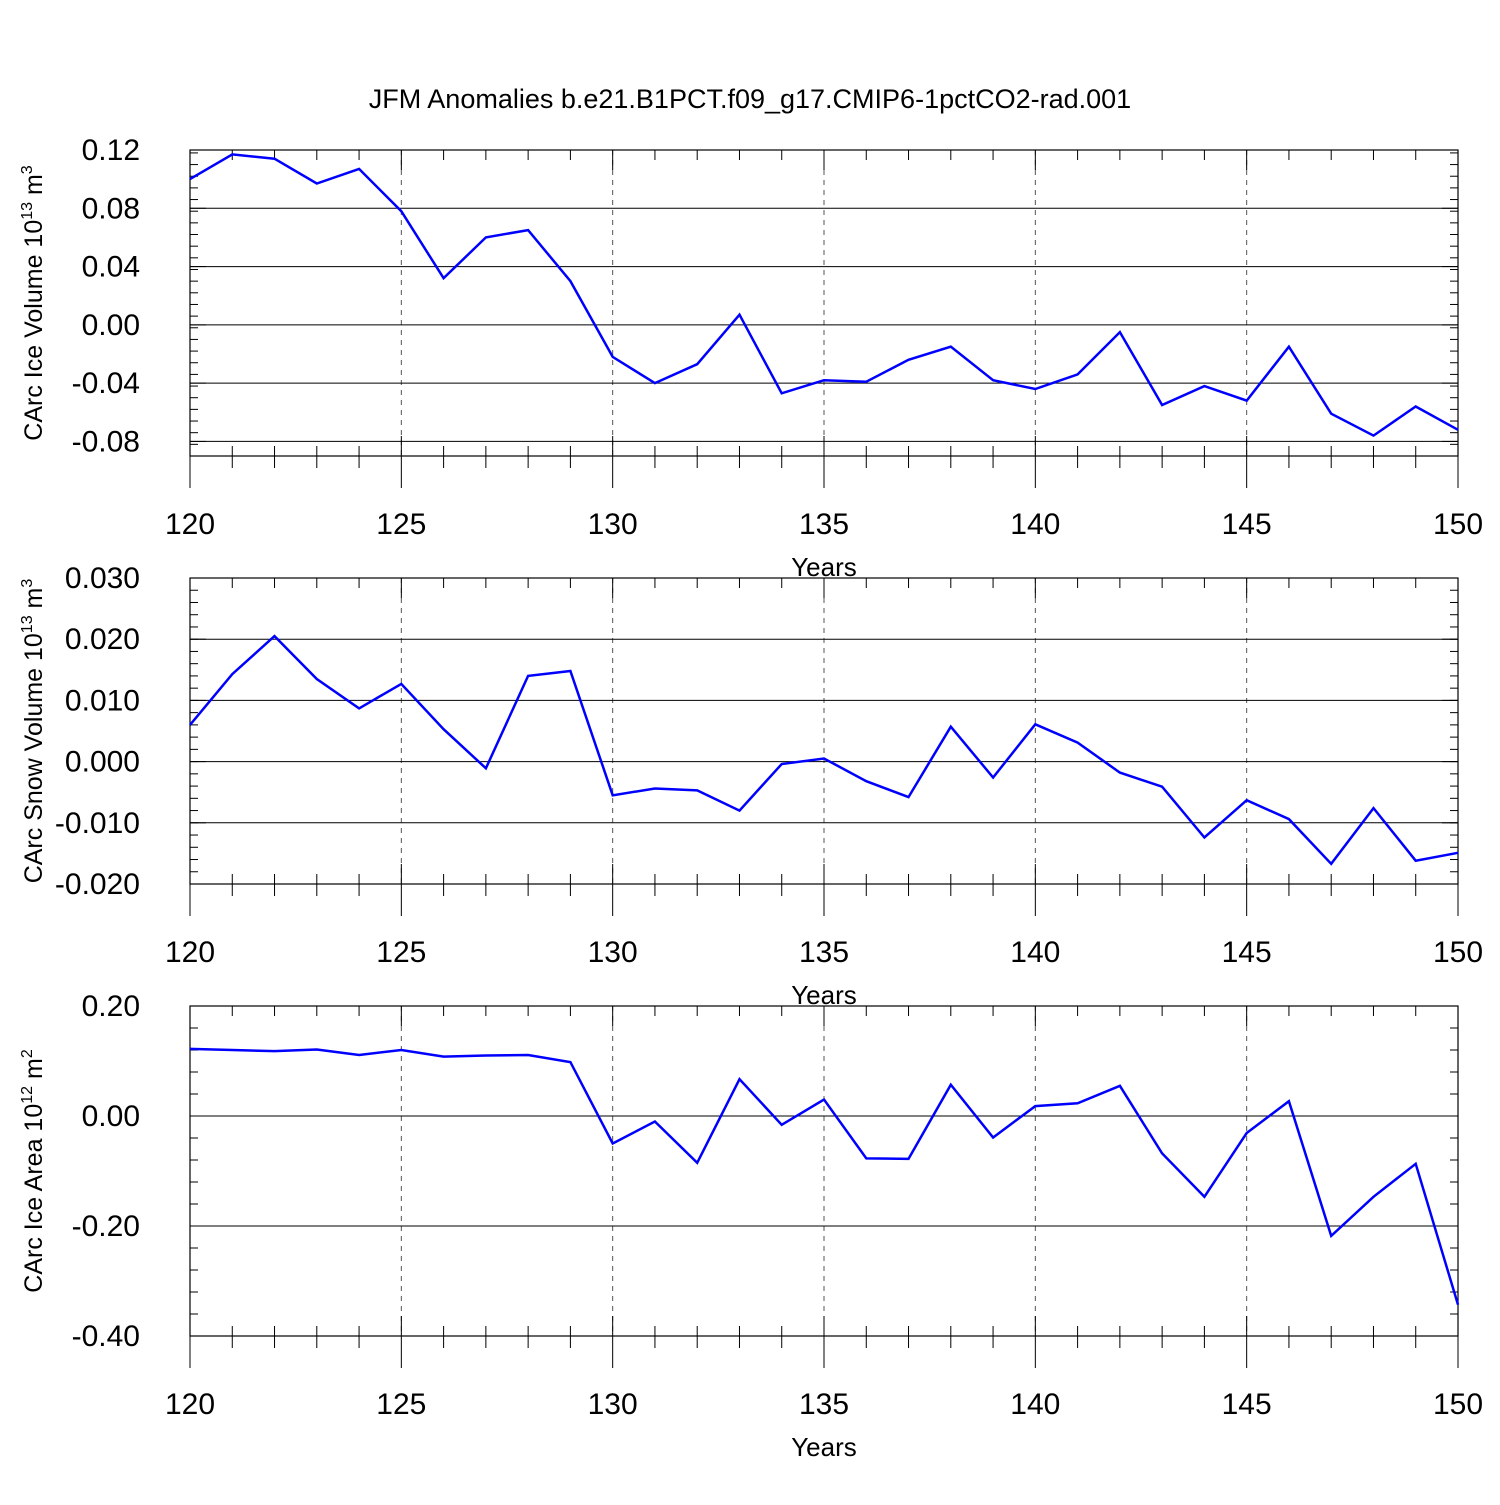 Image resolution: width=1500 pixels, height=1505 pixels. Describe the element at coordinates (106, 1336) in the screenshot. I see `y-tick-label: -0.40` at that location.